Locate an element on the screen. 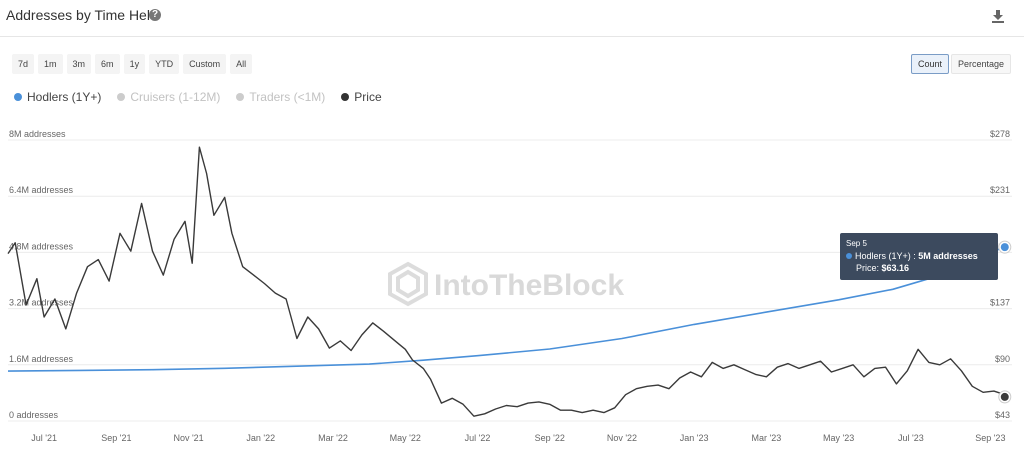  legend-item: Price is located at coordinates (361, 97).